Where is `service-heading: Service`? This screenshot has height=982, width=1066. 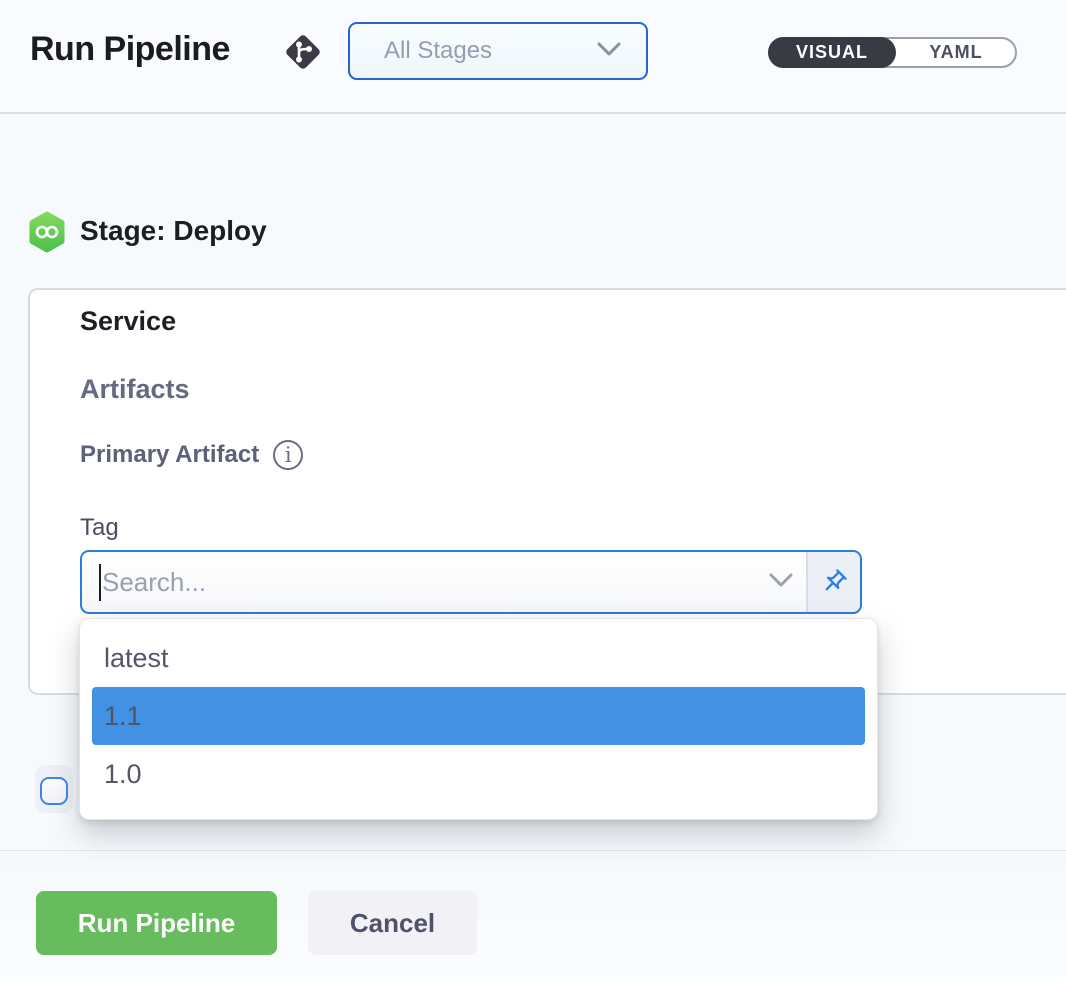
service-heading: Service is located at coordinates (128, 321).